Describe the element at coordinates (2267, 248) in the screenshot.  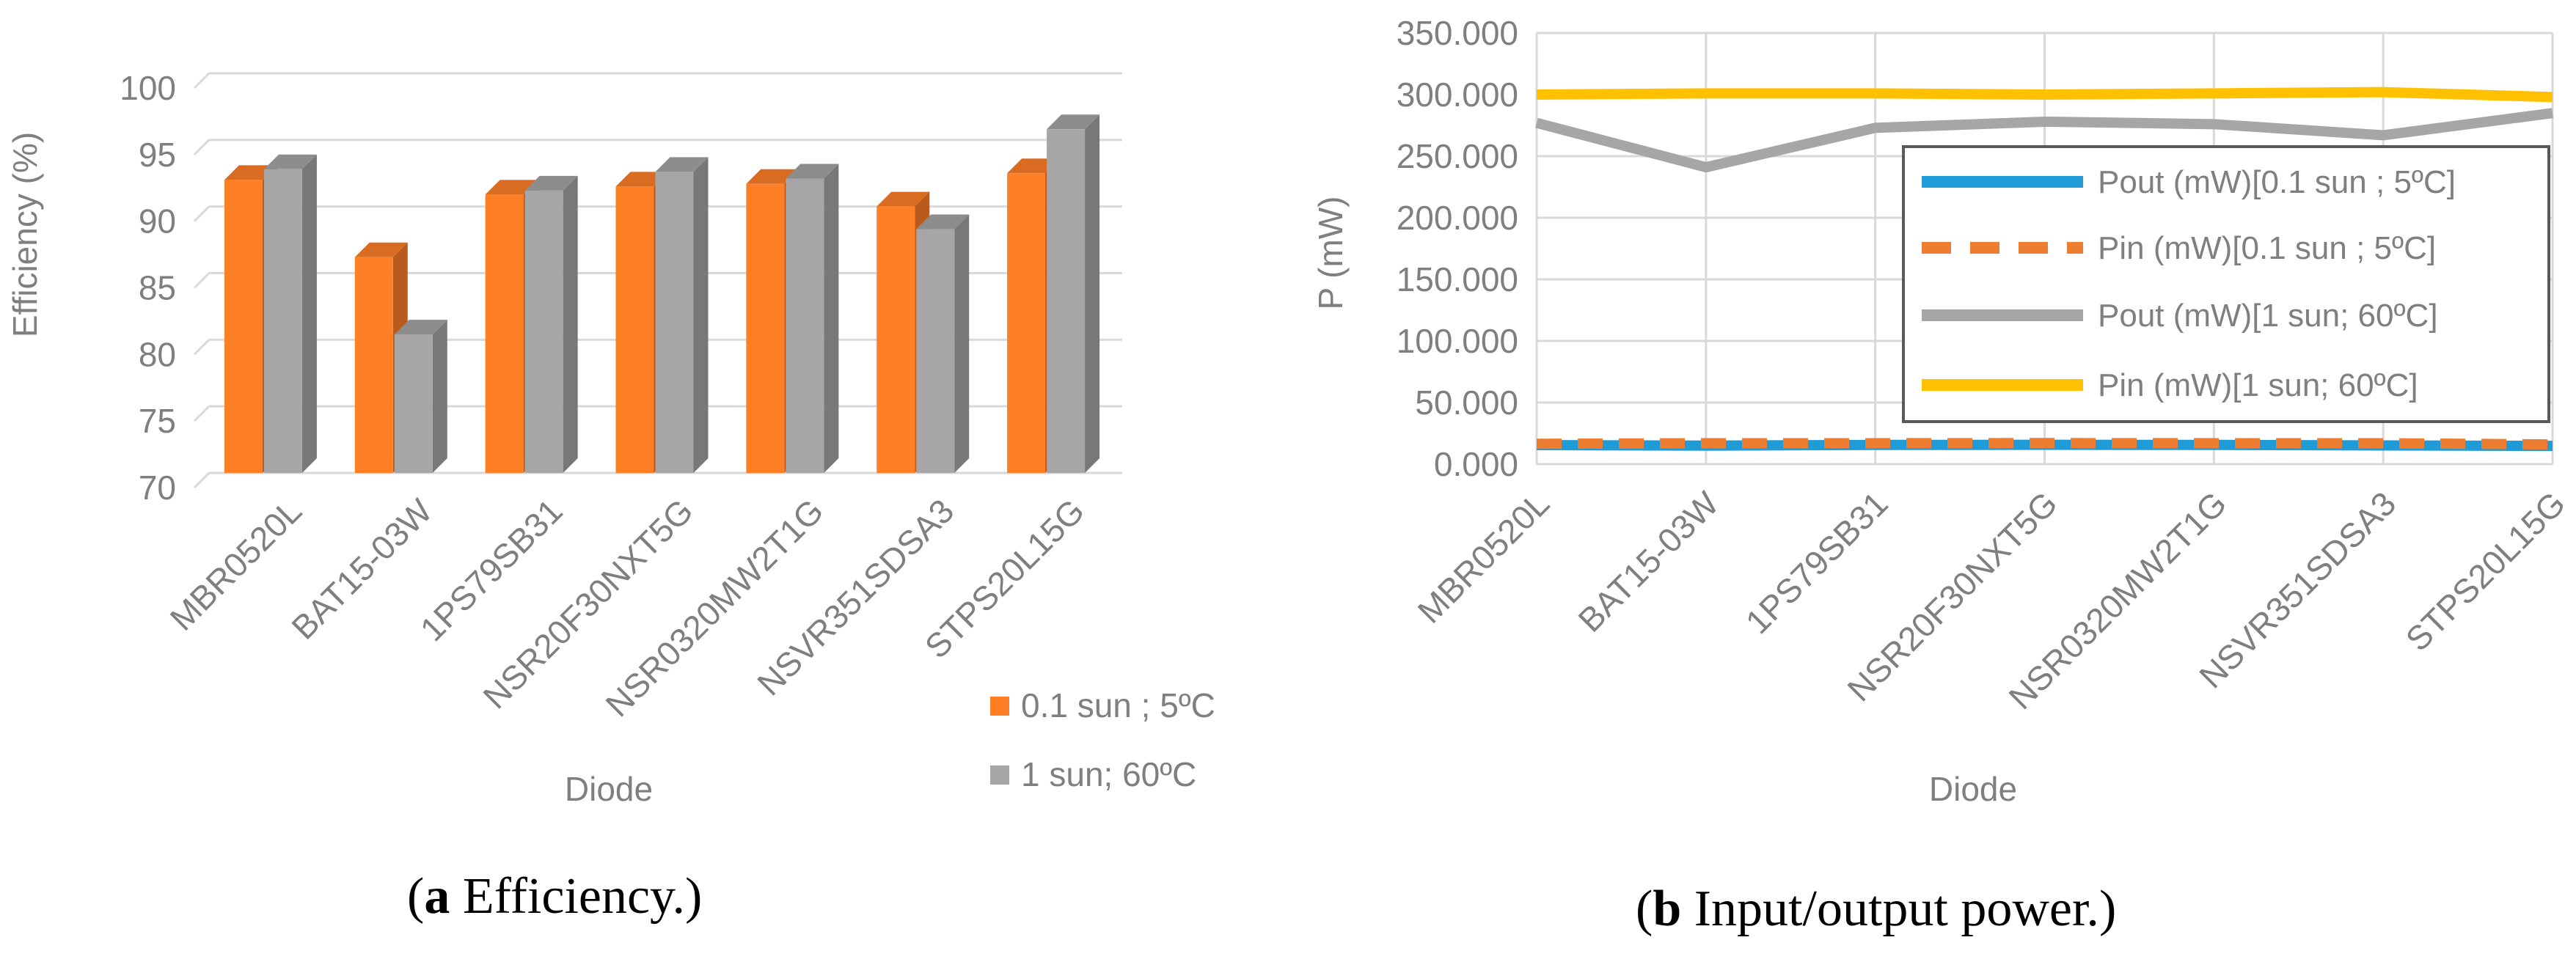
I see `legend-label-pin-0.1-sun: Pin (mW)[0.1 sun ; 5ºC]` at that location.